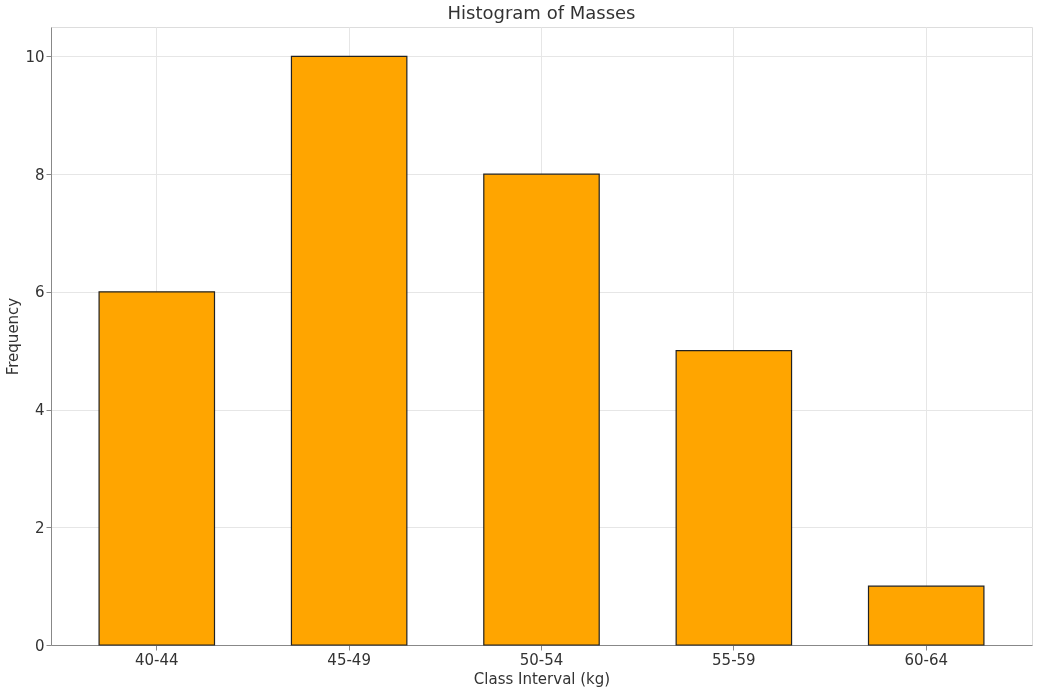 Image resolution: width=1037 pixels, height=691 pixels. I want to click on y-tick-label: 10, so click(35, 56).